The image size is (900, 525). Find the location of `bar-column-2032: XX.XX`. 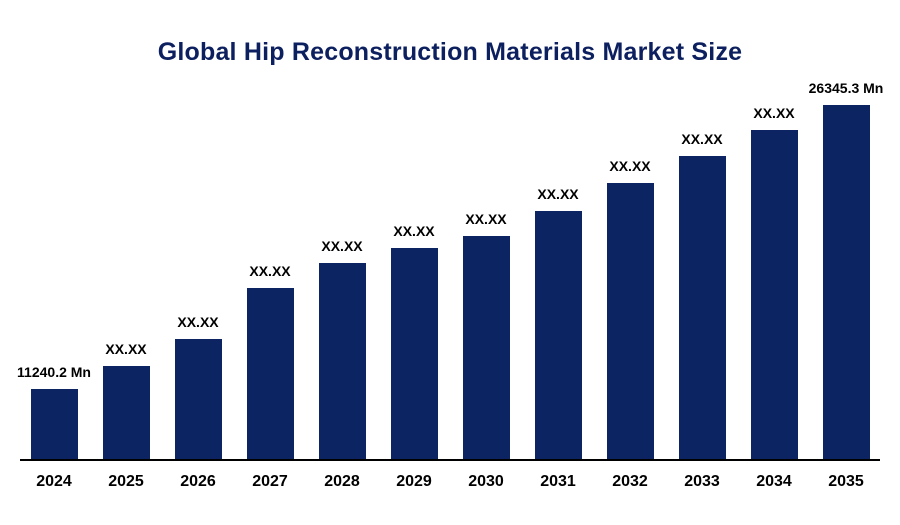

bar-column-2032: XX.XX is located at coordinates (630, 308).